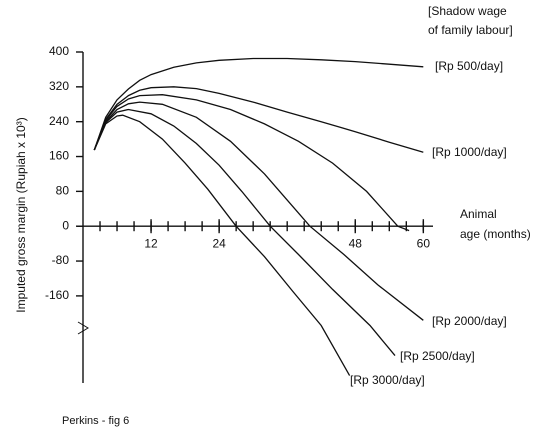 The width and height of the screenshot is (555, 438). Describe the element at coordinates (59, 156) in the screenshot. I see `y-tick-label: 160` at that location.